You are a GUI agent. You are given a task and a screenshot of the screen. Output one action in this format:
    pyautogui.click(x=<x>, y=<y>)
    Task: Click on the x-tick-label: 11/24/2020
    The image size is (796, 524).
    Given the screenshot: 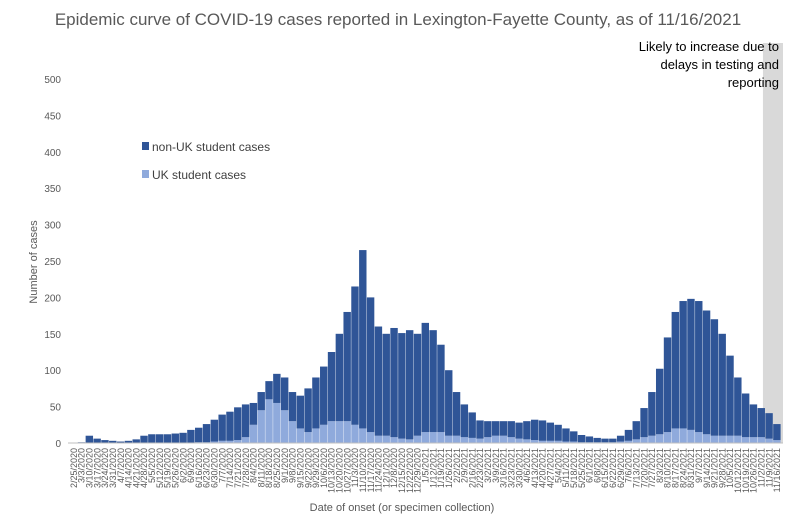 What is the action you would take?
    pyautogui.click(x=379, y=470)
    